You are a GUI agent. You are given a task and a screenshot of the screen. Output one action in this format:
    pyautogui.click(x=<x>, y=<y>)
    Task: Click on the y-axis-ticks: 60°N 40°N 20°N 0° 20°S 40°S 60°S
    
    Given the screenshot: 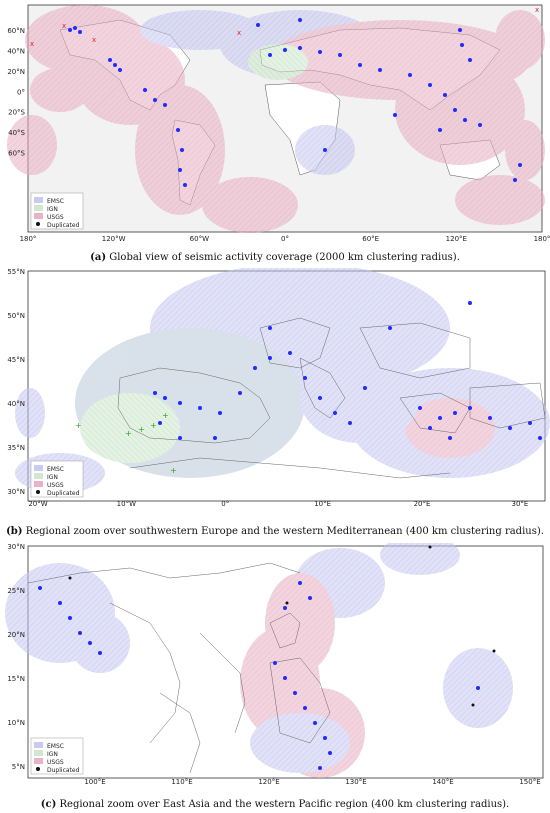 What is the action you would take?
    pyautogui.click(x=16, y=92)
    